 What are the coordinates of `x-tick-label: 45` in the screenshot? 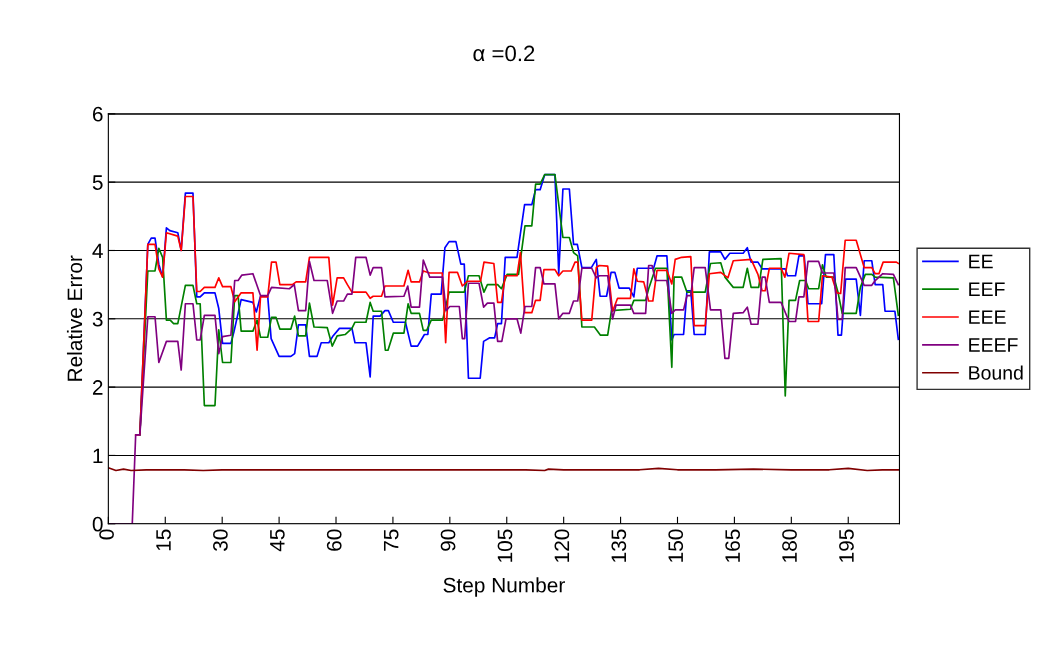 It's located at (277, 540).